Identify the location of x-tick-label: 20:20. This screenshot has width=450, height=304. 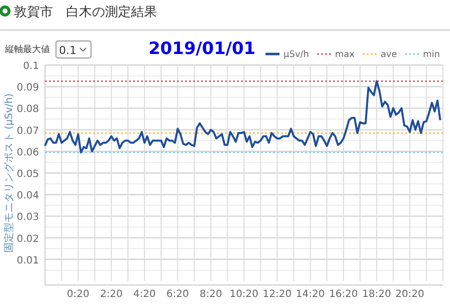
(409, 294).